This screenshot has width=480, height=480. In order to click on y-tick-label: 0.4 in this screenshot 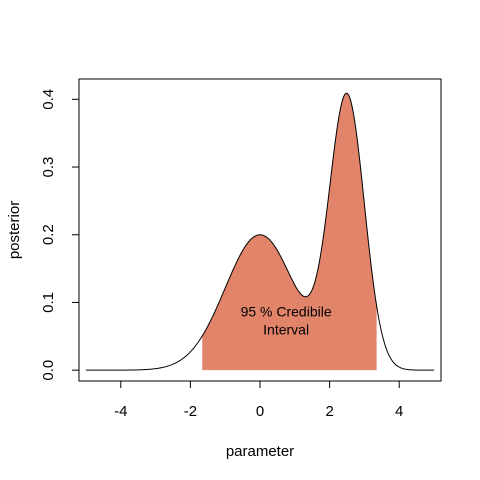, I will do `click(48, 99)`.